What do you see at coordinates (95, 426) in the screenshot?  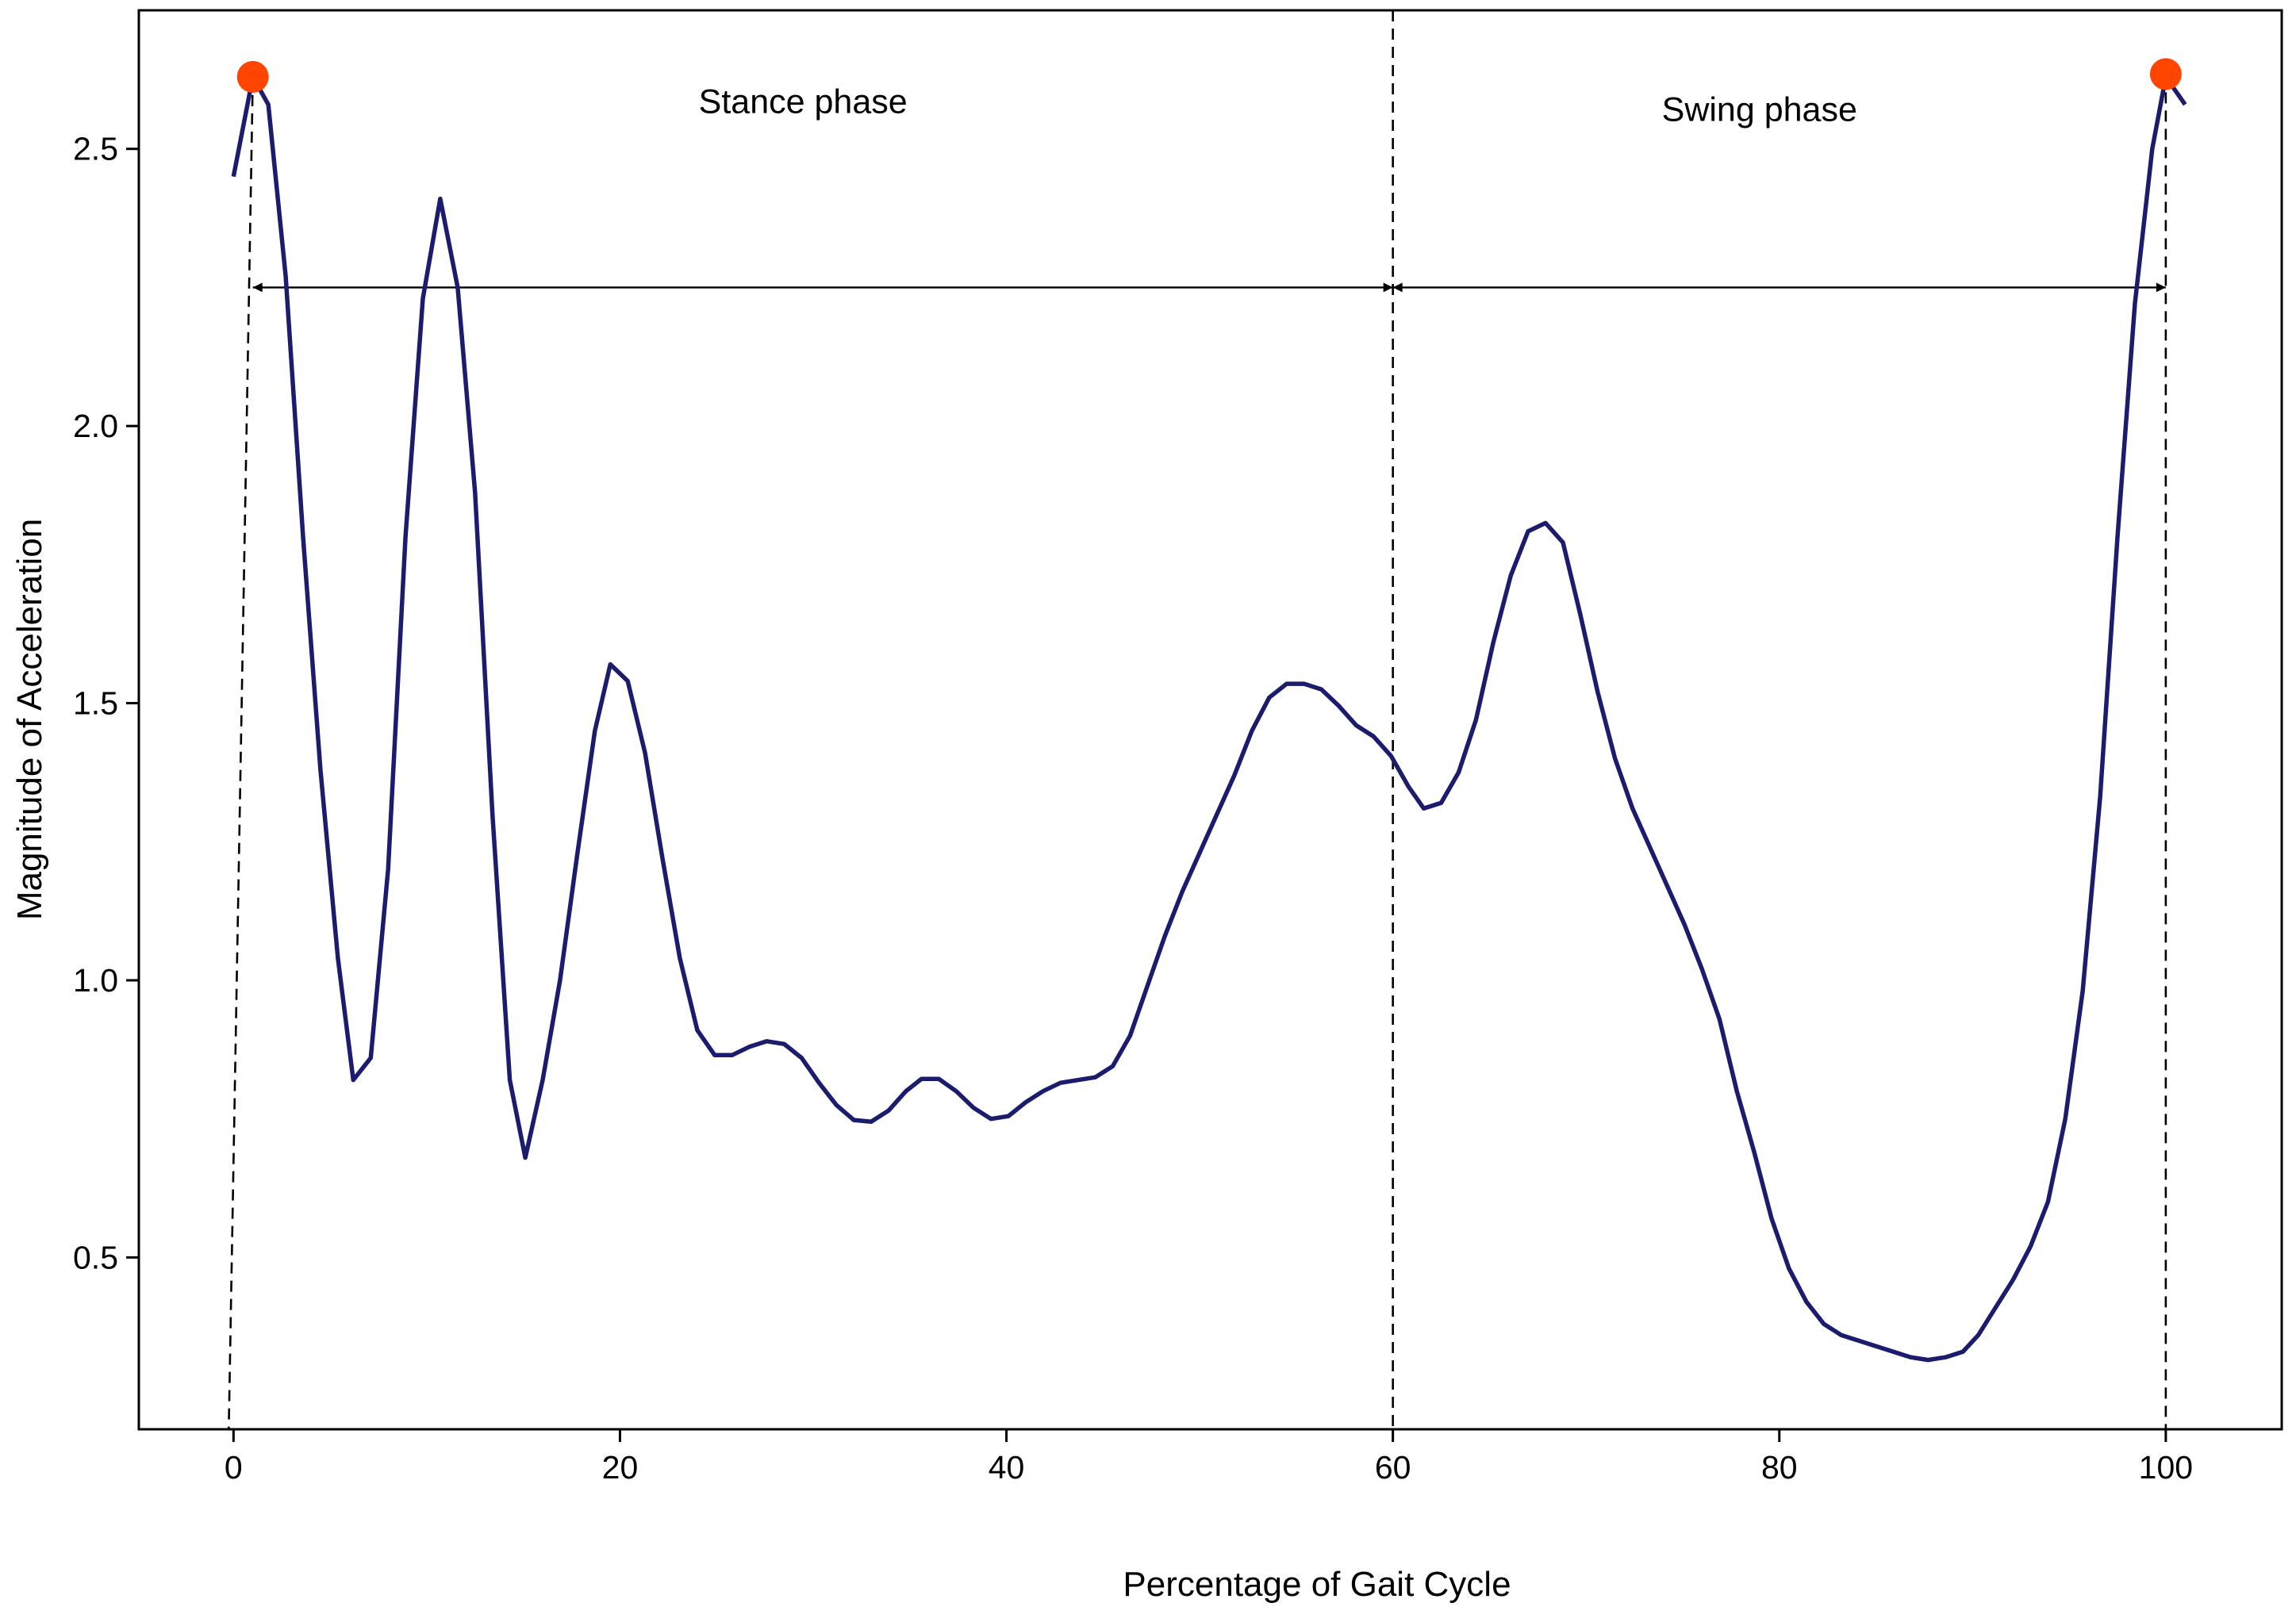 I see `y-tick-label: 2.0` at bounding box center [95, 426].